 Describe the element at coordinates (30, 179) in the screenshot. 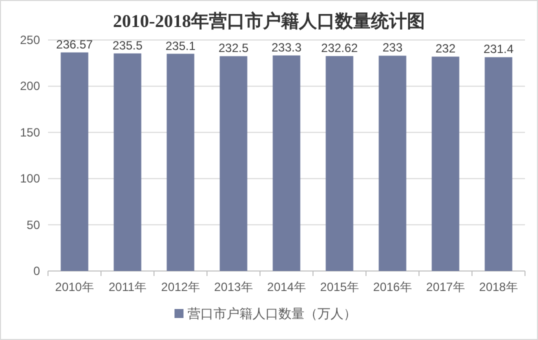

I see `y-tick-label: 100` at that location.